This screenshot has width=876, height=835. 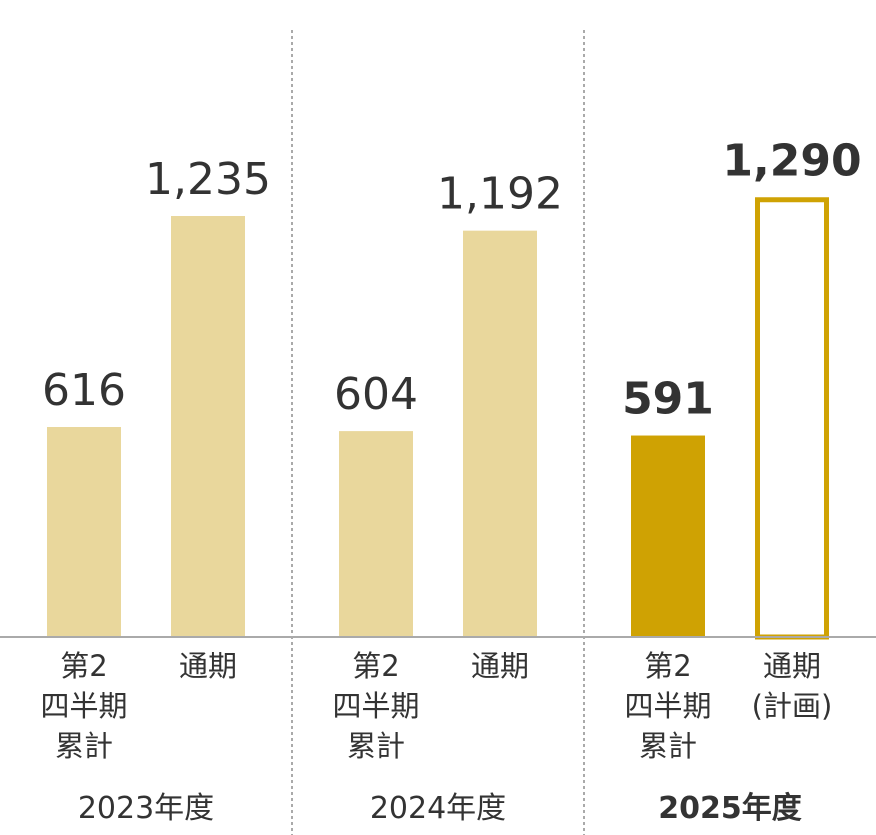 What do you see at coordinates (668, 399) in the screenshot?
I see `data-label: 591` at bounding box center [668, 399].